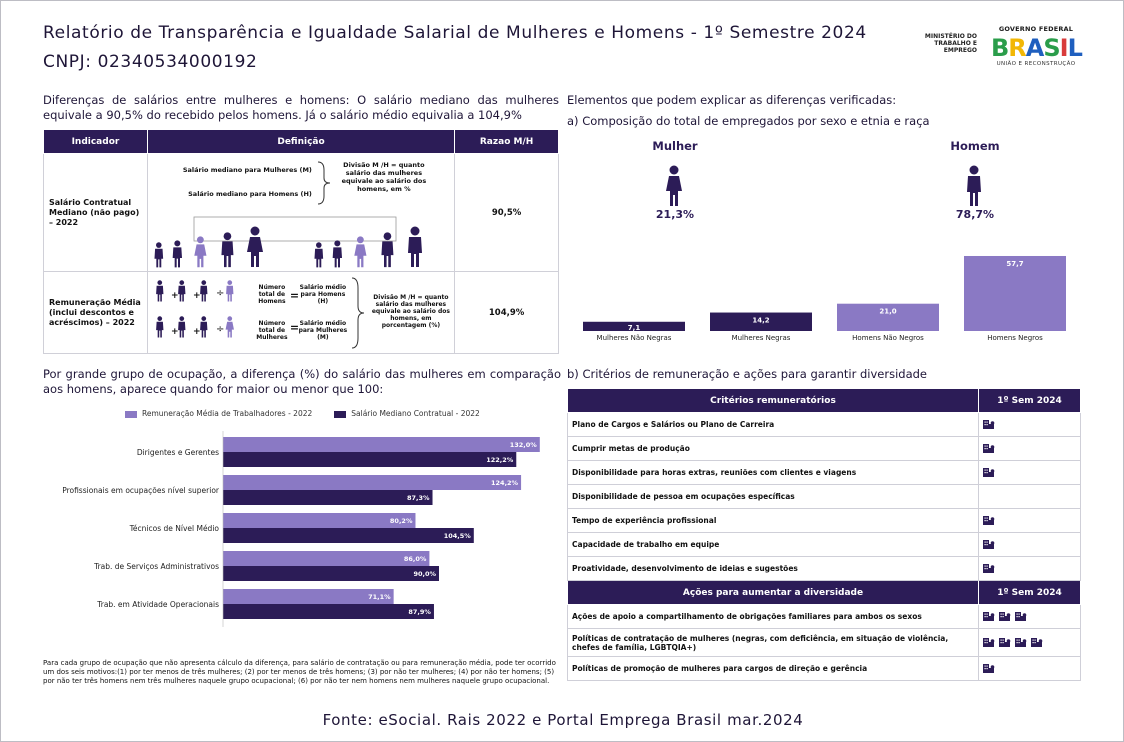 The width and height of the screenshot is (1124, 742). What do you see at coordinates (1036, 64) in the screenshot?
I see `gov-logo-bottom: UNIÃO E RECONSTRUÇÃO` at bounding box center [1036, 64].